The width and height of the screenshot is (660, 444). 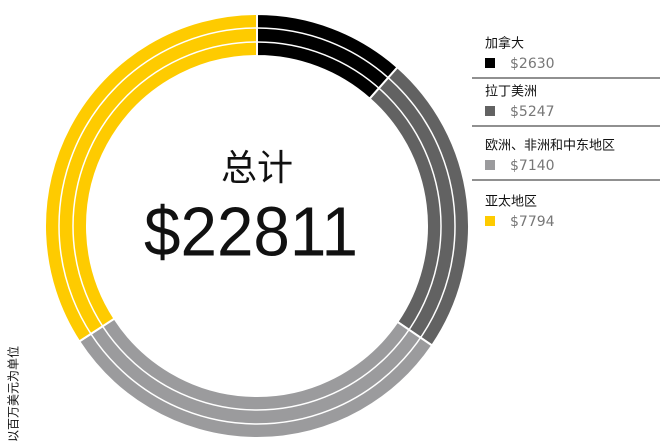 I want to click on legend-value: $2630, so click(x=532, y=64).